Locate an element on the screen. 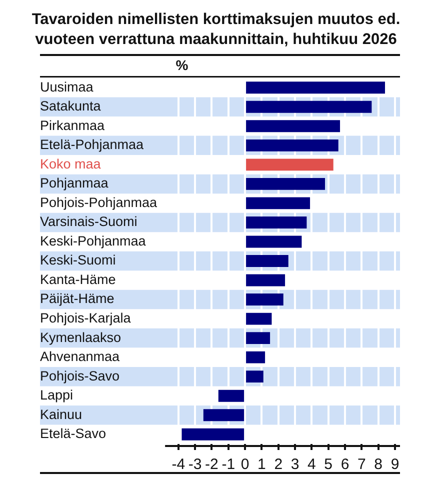 The height and width of the screenshot is (500, 432). x-tick-label: -1 is located at coordinates (229, 465).